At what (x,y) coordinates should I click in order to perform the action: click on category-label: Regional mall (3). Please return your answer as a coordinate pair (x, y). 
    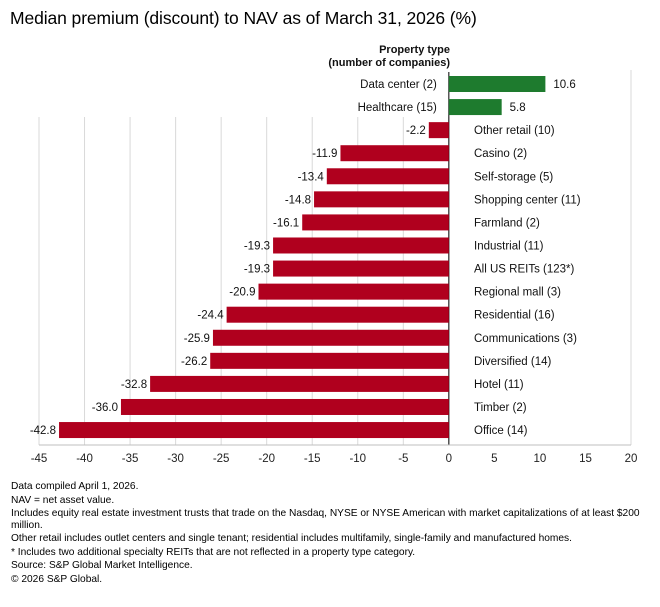
    Looking at the image, I should click on (517, 293).